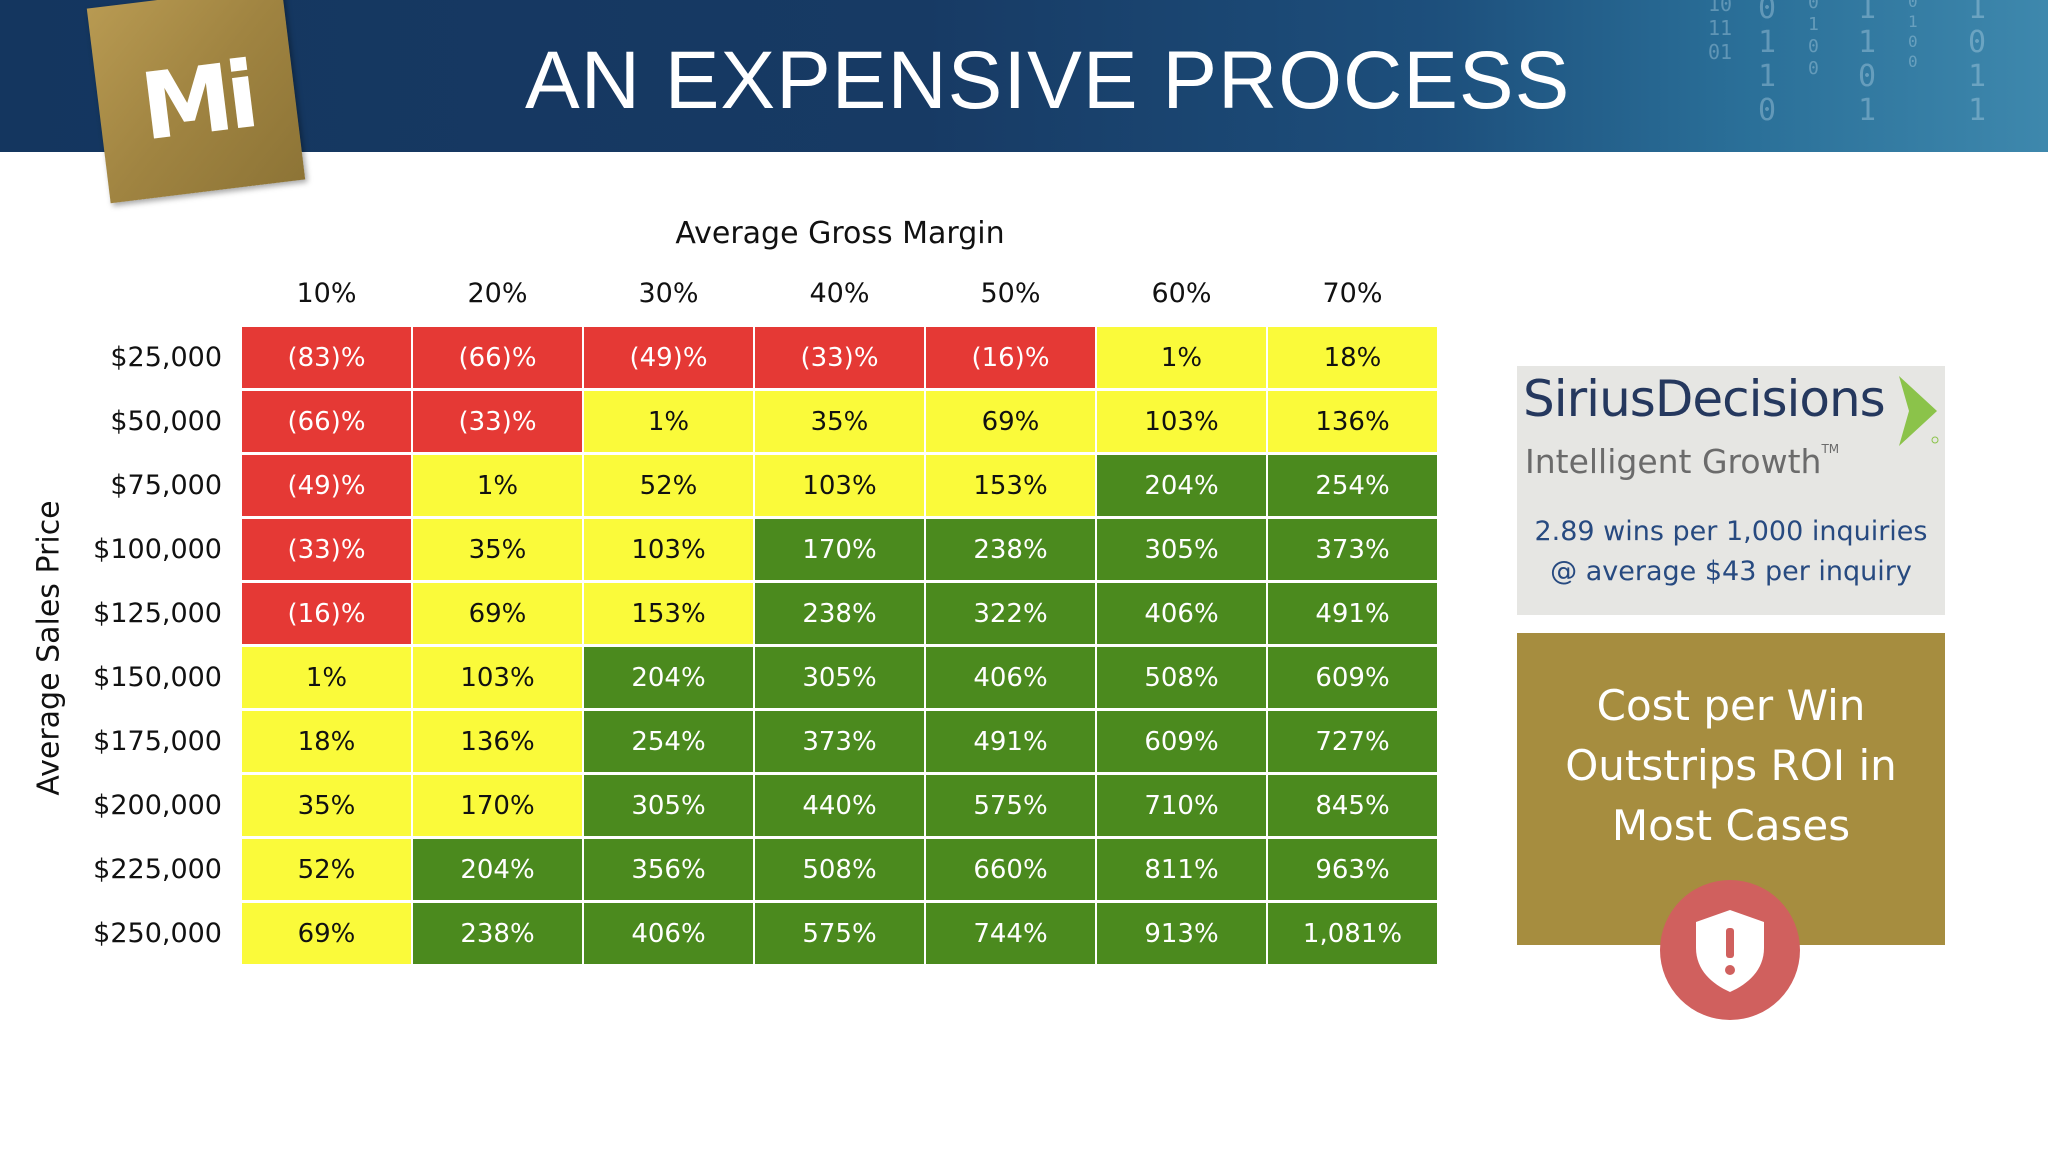 This screenshot has height=1152, width=2048. What do you see at coordinates (1181, 933) in the screenshot?
I see `table-cell: 913%` at bounding box center [1181, 933].